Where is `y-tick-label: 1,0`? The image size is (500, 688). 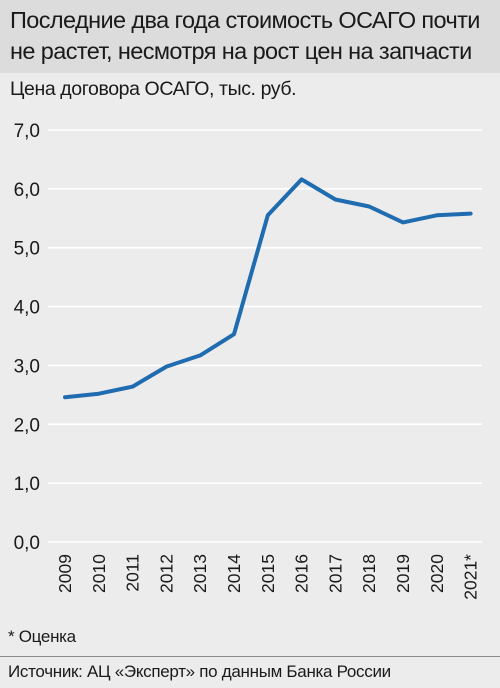
y-tick-label: 1,0 is located at coordinates (27, 484).